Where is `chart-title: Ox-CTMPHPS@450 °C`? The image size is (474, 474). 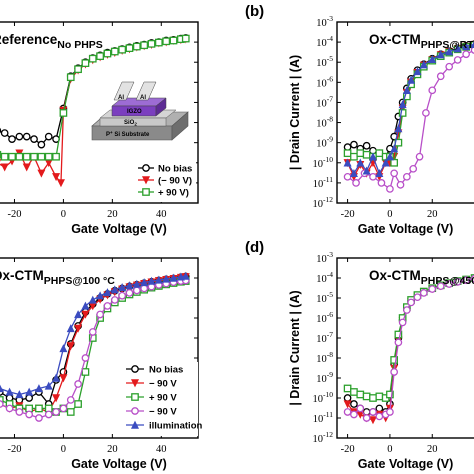 chart-title: Ox-CTMPHPS@450 °C is located at coordinates (421, 277).